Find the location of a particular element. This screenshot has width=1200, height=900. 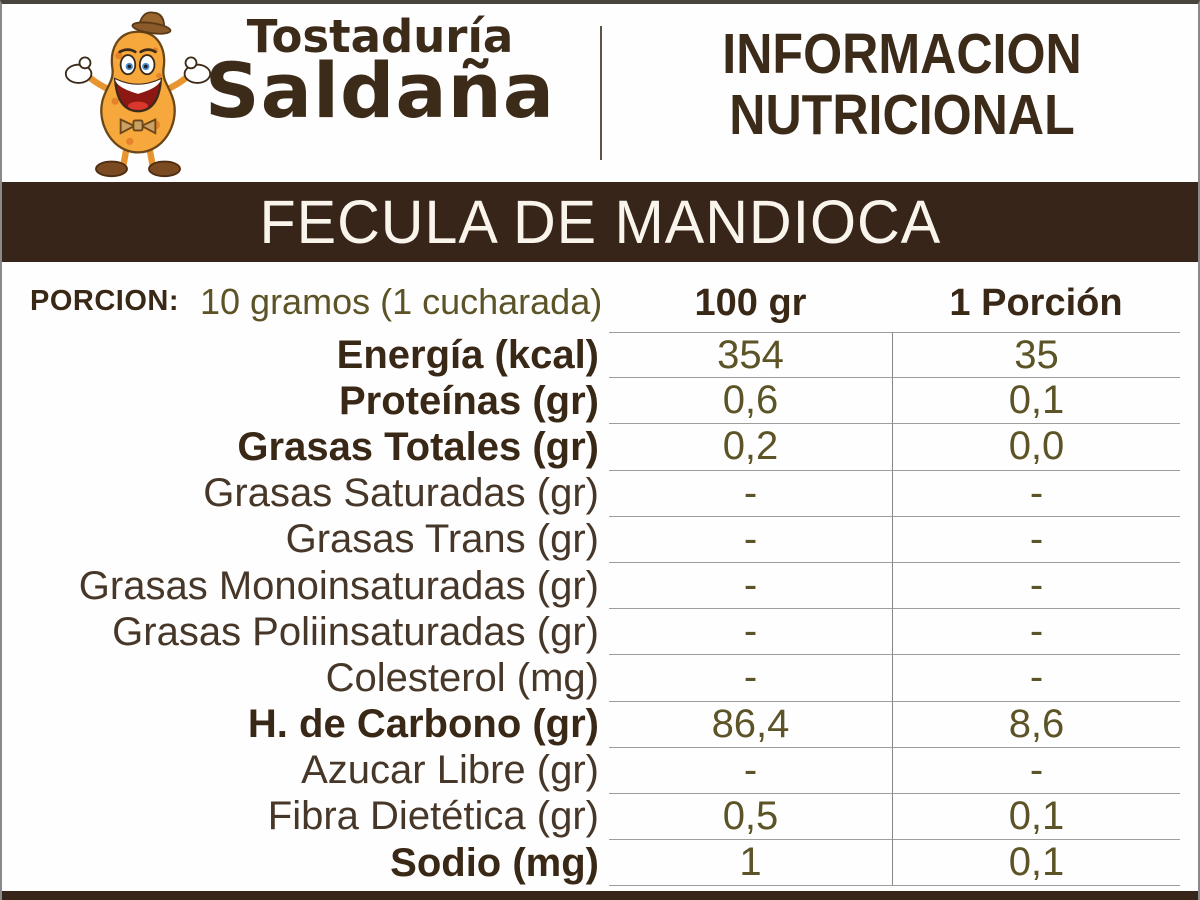

brand-name-bottom: Saldaña is located at coordinates (380, 90).